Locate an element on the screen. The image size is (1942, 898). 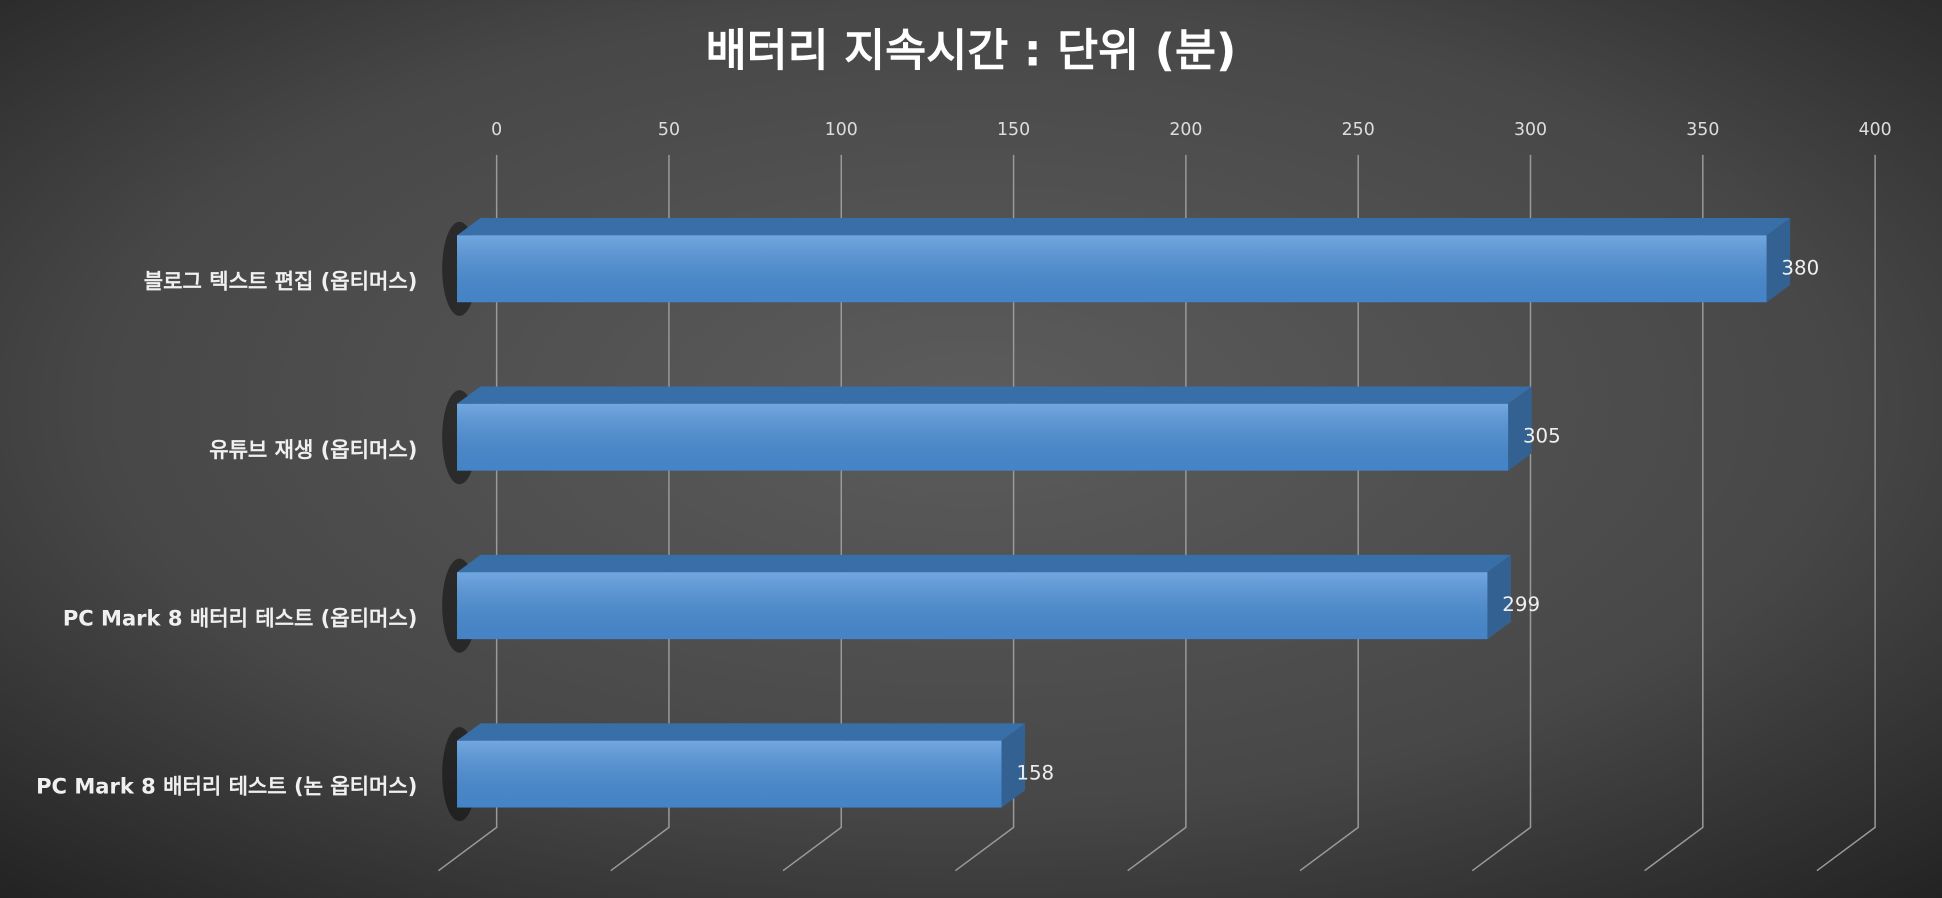
x-tick-label: 100 is located at coordinates (841, 130).